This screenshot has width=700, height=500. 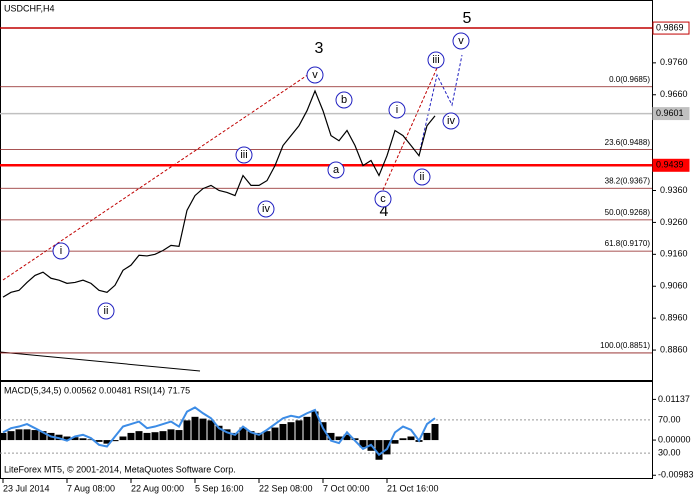 What do you see at coordinates (346, 488) in the screenshot?
I see `x-tick-label: 7 Oct 00:00` at bounding box center [346, 488].